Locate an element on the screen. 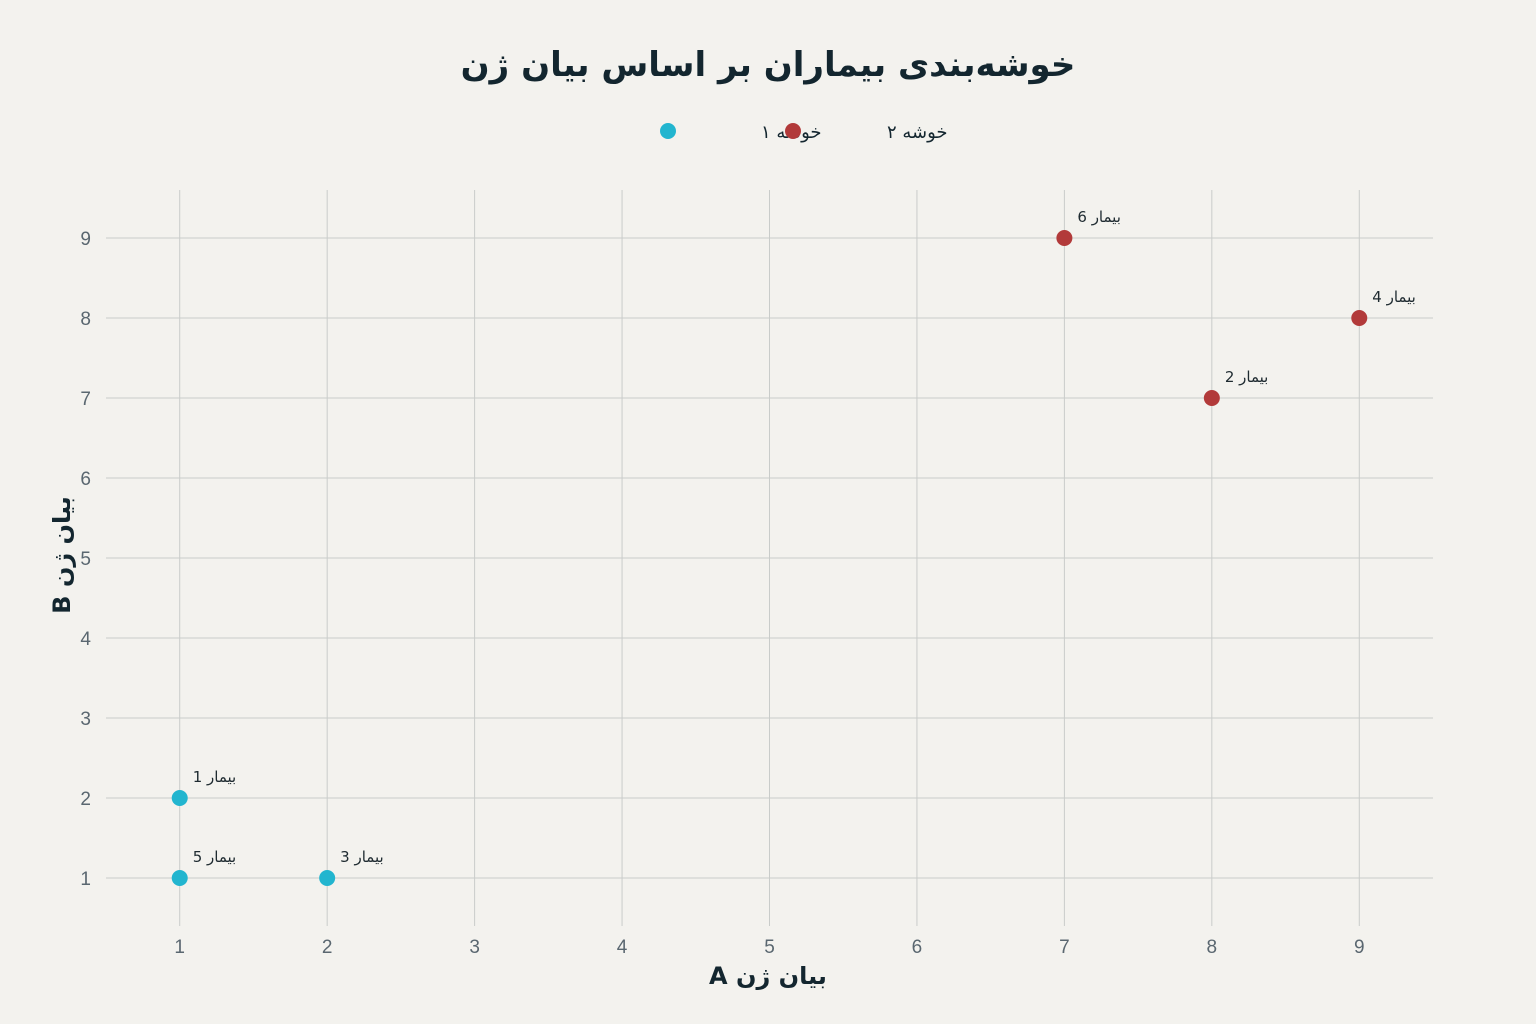 The width and height of the screenshot is (1536, 1024). point-label-cluster-2-2: بیمار 4 is located at coordinates (1394, 297).